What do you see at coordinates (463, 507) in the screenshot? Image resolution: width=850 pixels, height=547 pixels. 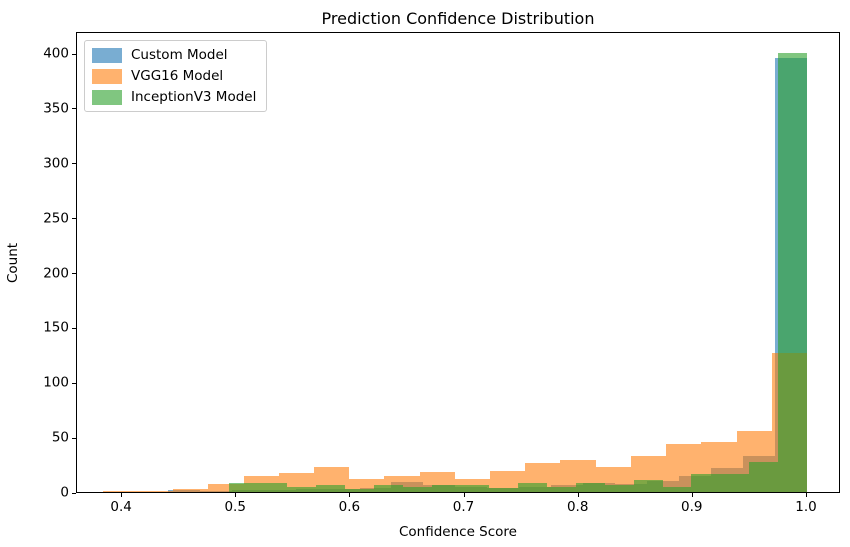 I see `x-tick-label: 0.7` at bounding box center [463, 507].